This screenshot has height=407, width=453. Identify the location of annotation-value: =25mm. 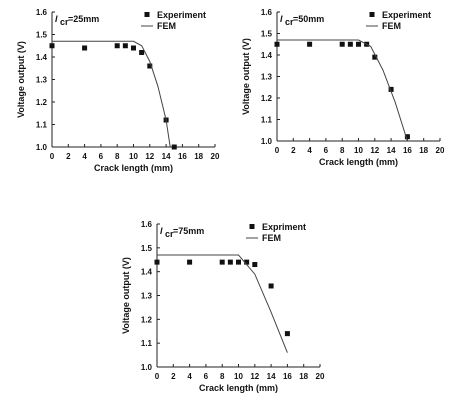
(83, 19).